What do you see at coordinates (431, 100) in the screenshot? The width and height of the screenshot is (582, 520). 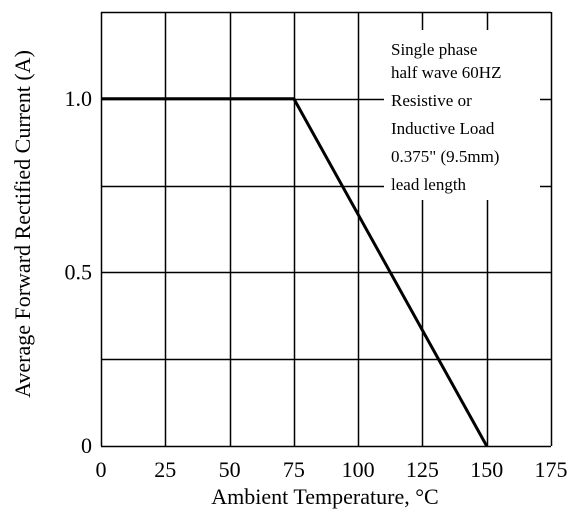 I see `annotation-line: Resistive or` at bounding box center [431, 100].